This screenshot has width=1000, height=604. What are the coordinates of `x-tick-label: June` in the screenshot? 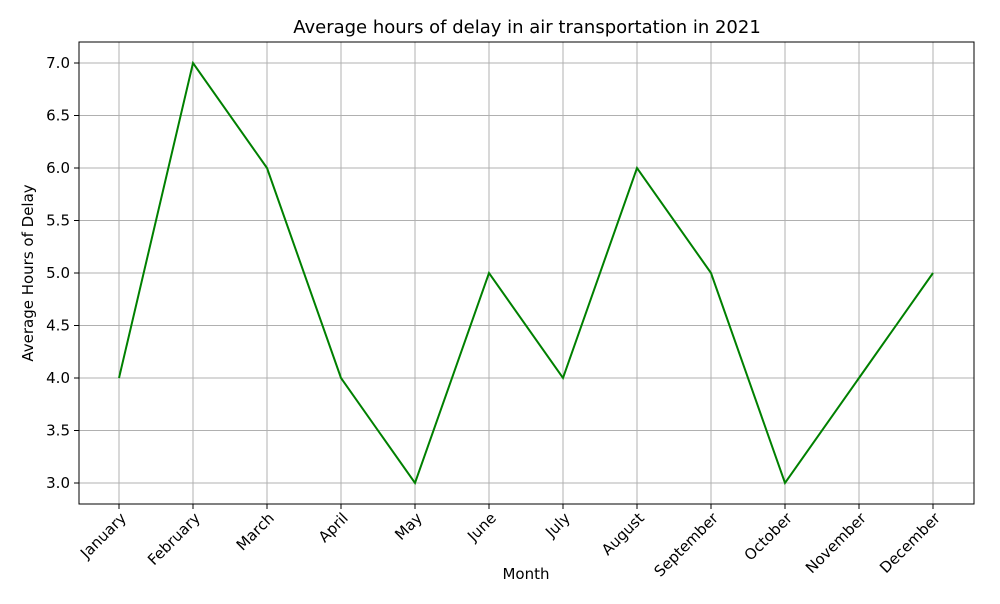 It's located at (481, 527).